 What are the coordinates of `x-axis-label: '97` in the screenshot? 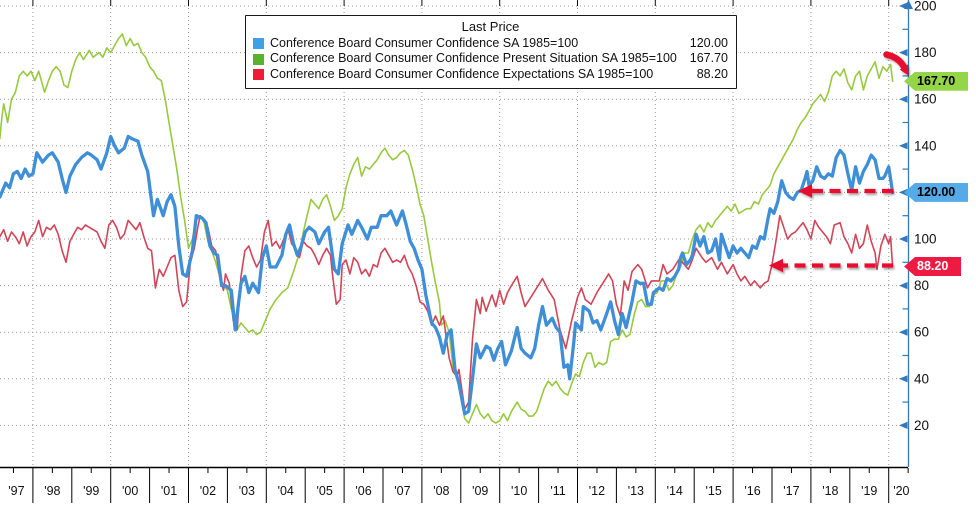 It's located at (16, 491).